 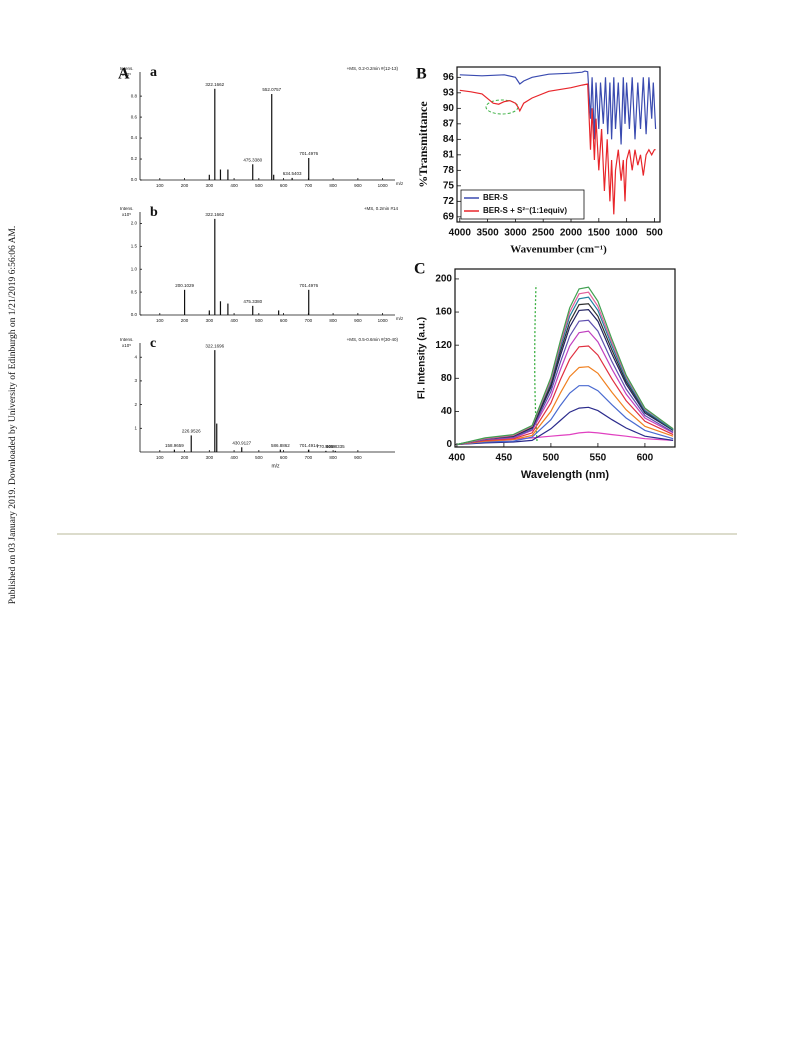 I want to click on y-tick-label: 81, so click(x=449, y=154).